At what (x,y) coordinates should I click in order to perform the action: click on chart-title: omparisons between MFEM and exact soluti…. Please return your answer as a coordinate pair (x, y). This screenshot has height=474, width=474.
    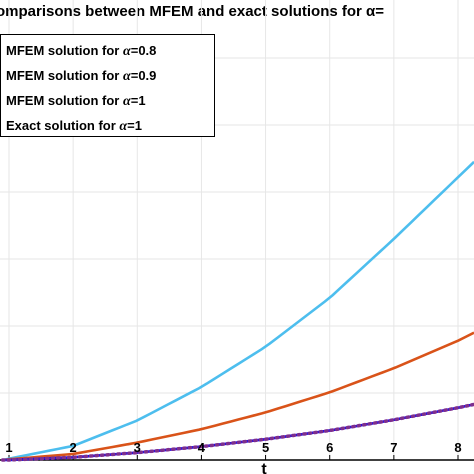
    Looking at the image, I should click on (192, 11).